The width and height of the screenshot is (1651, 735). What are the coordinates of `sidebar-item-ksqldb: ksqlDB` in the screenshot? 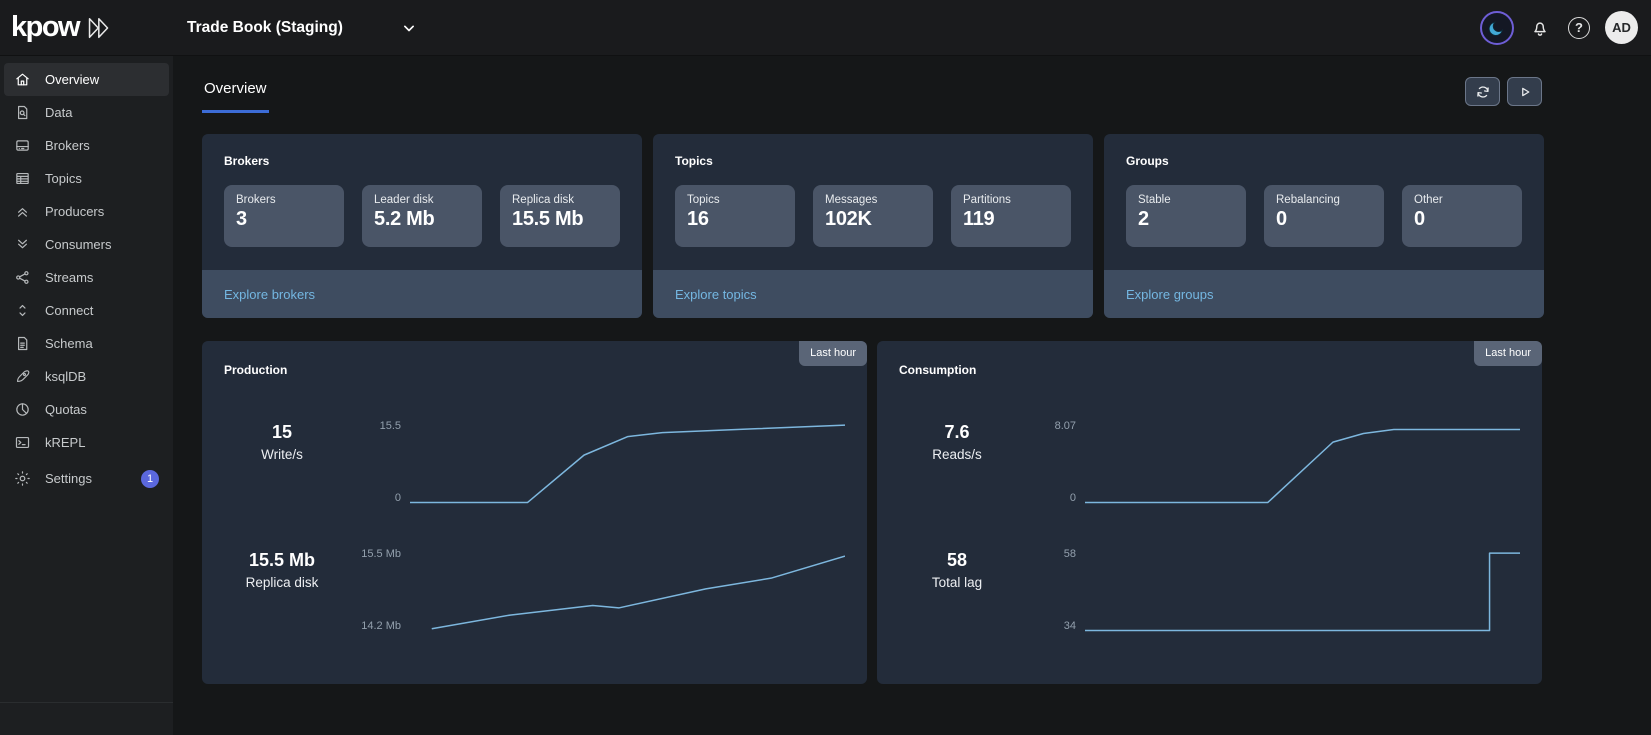 It's located at (86, 376).